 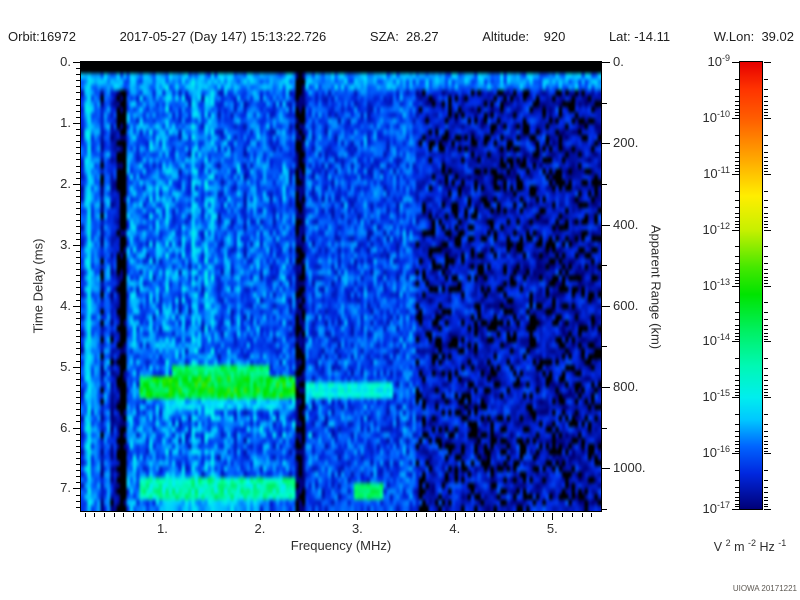 What do you see at coordinates (223, 36) in the screenshot?
I see `header-item: 2017-05-27 (Day 147) 15:13:22.726` at bounding box center [223, 36].